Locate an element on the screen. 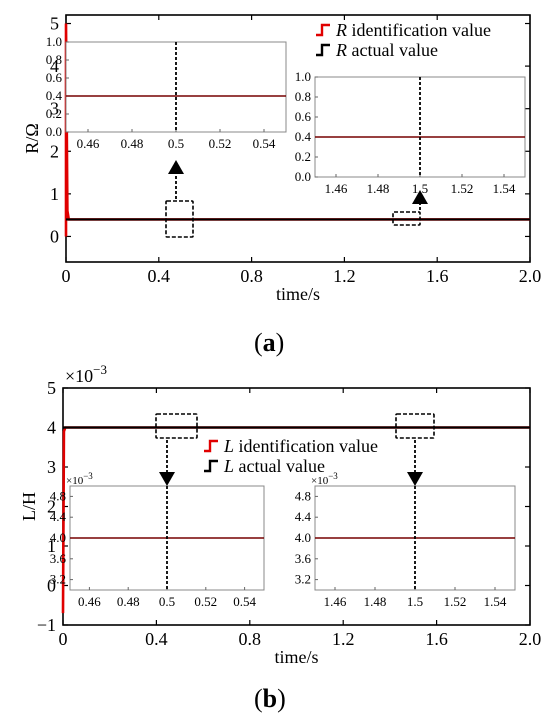 This screenshot has height=727, width=550. inset-x-tick-label: 0.48 is located at coordinates (128, 601).